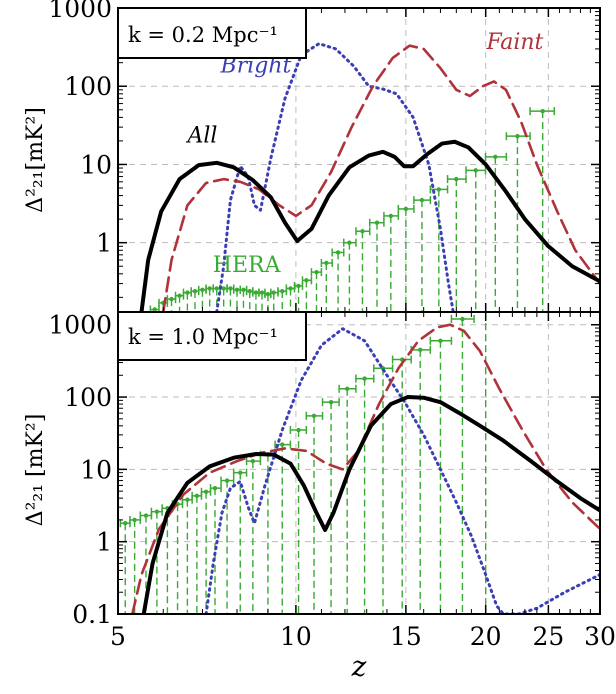 The width and height of the screenshot is (616, 694). Describe the element at coordinates (548, 636) in the screenshot. I see `x-tick-label: 25` at that location.